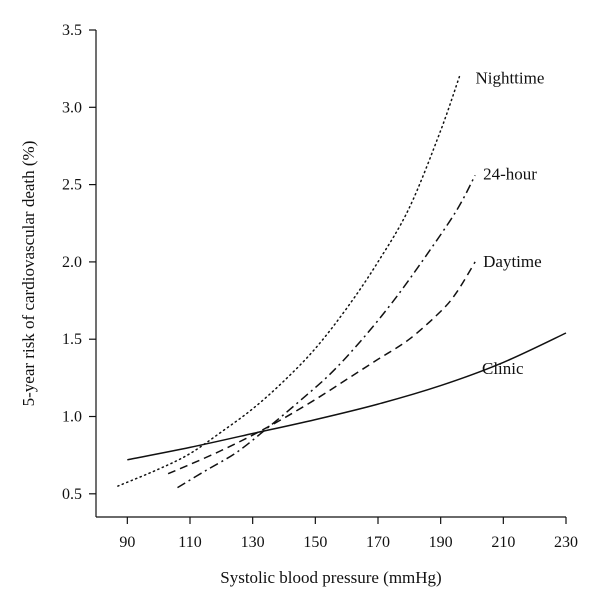  Describe the element at coordinates (378, 542) in the screenshot. I see `x-tick-label: 170` at that location.